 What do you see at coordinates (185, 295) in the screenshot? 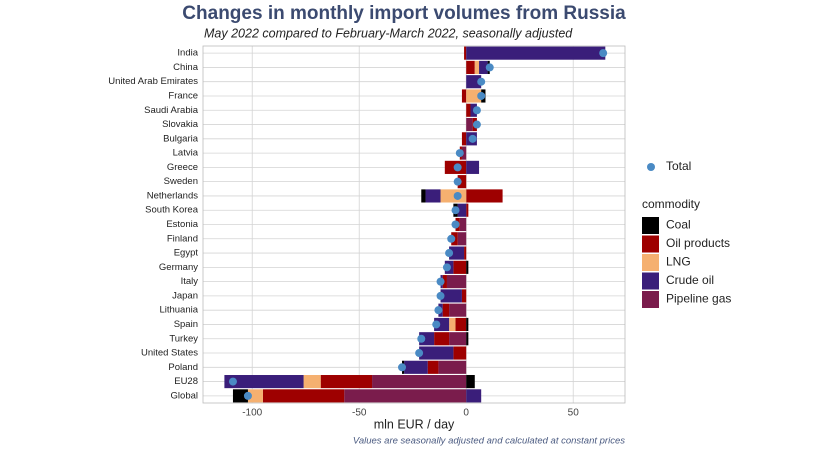
I see `y-tick-label: Japan` at bounding box center [185, 295].